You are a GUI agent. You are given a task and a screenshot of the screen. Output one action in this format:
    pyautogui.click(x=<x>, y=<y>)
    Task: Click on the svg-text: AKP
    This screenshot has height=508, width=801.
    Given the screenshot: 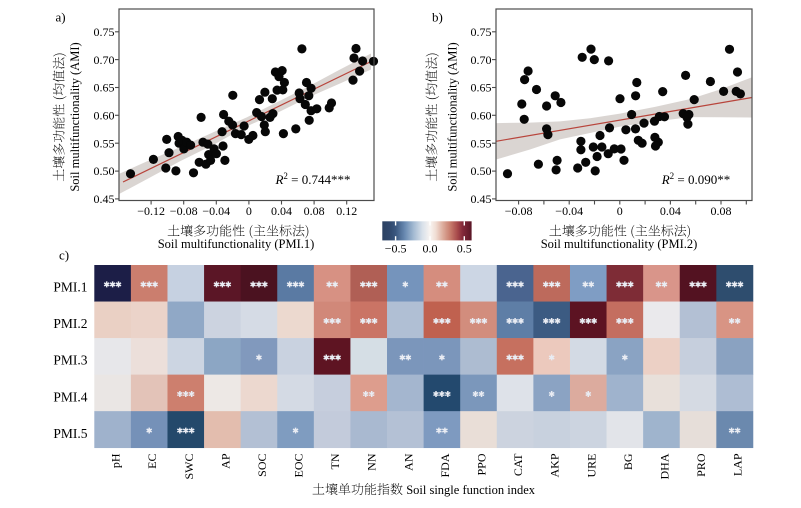 What is the action you would take?
    pyautogui.click(x=555, y=465)
    